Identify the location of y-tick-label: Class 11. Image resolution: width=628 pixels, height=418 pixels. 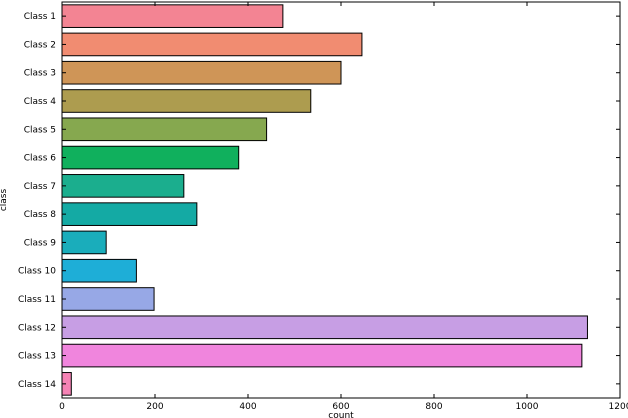
(37, 300).